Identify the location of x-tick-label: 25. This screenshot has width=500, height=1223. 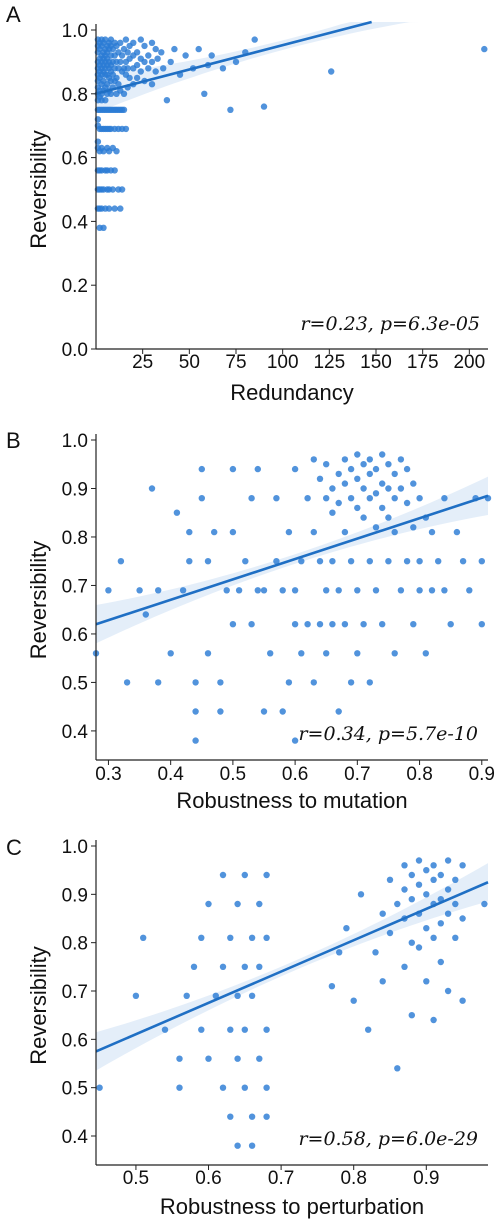
(142, 362).